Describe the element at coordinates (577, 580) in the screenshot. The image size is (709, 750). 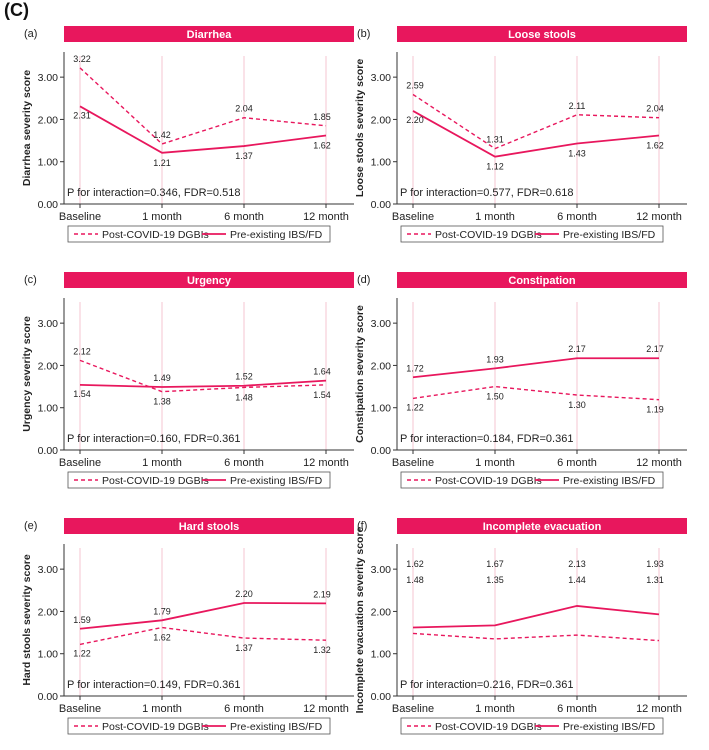
I see `data-label: 1.44` at that location.